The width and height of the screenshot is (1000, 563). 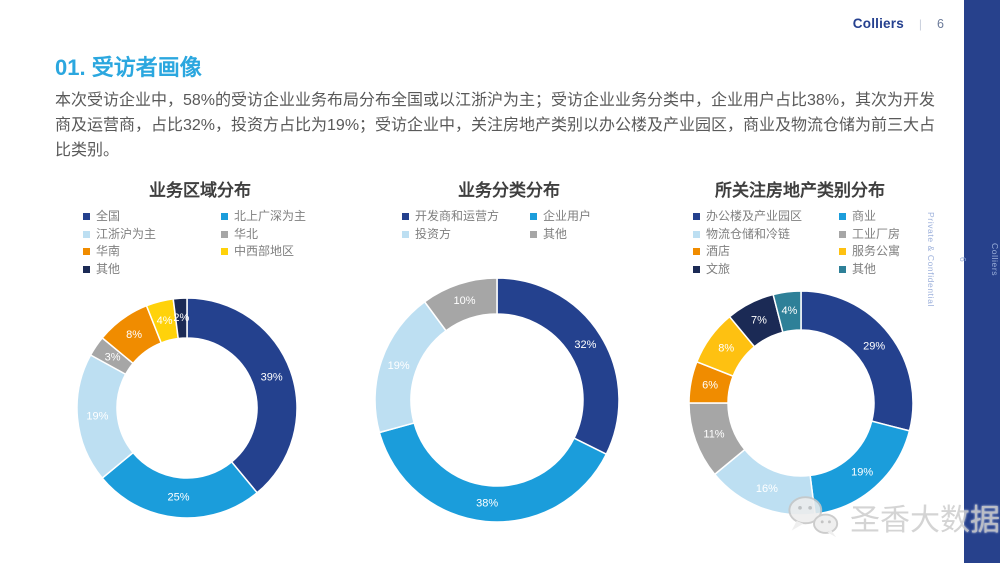 I want to click on chart-title-region: 业务区域分布, so click(x=200, y=190).